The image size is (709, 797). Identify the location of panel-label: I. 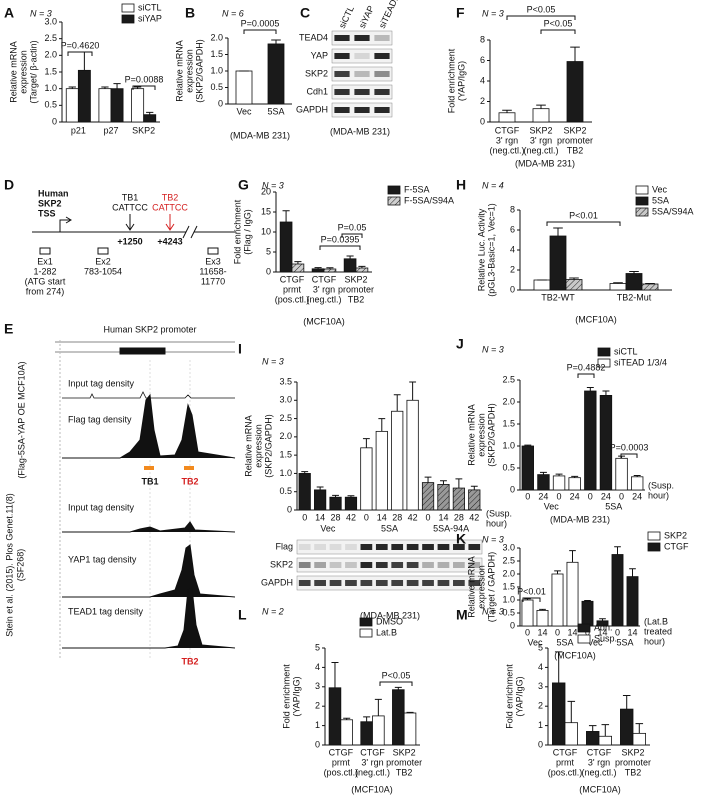
(240, 349).